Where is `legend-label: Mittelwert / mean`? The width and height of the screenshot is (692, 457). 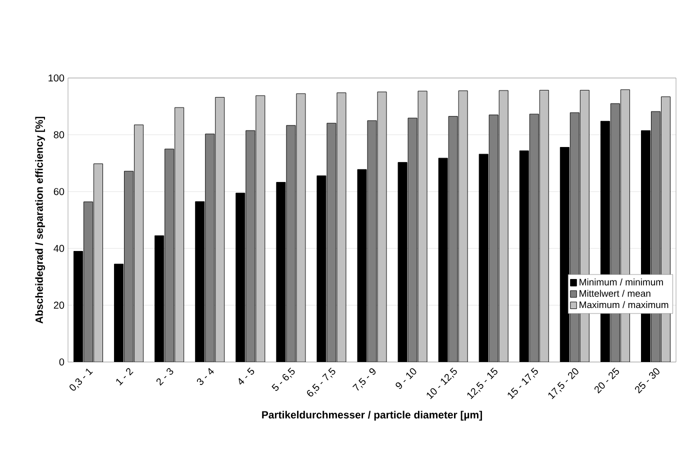 legend-label: Mittelwert / mean is located at coordinates (615, 293).